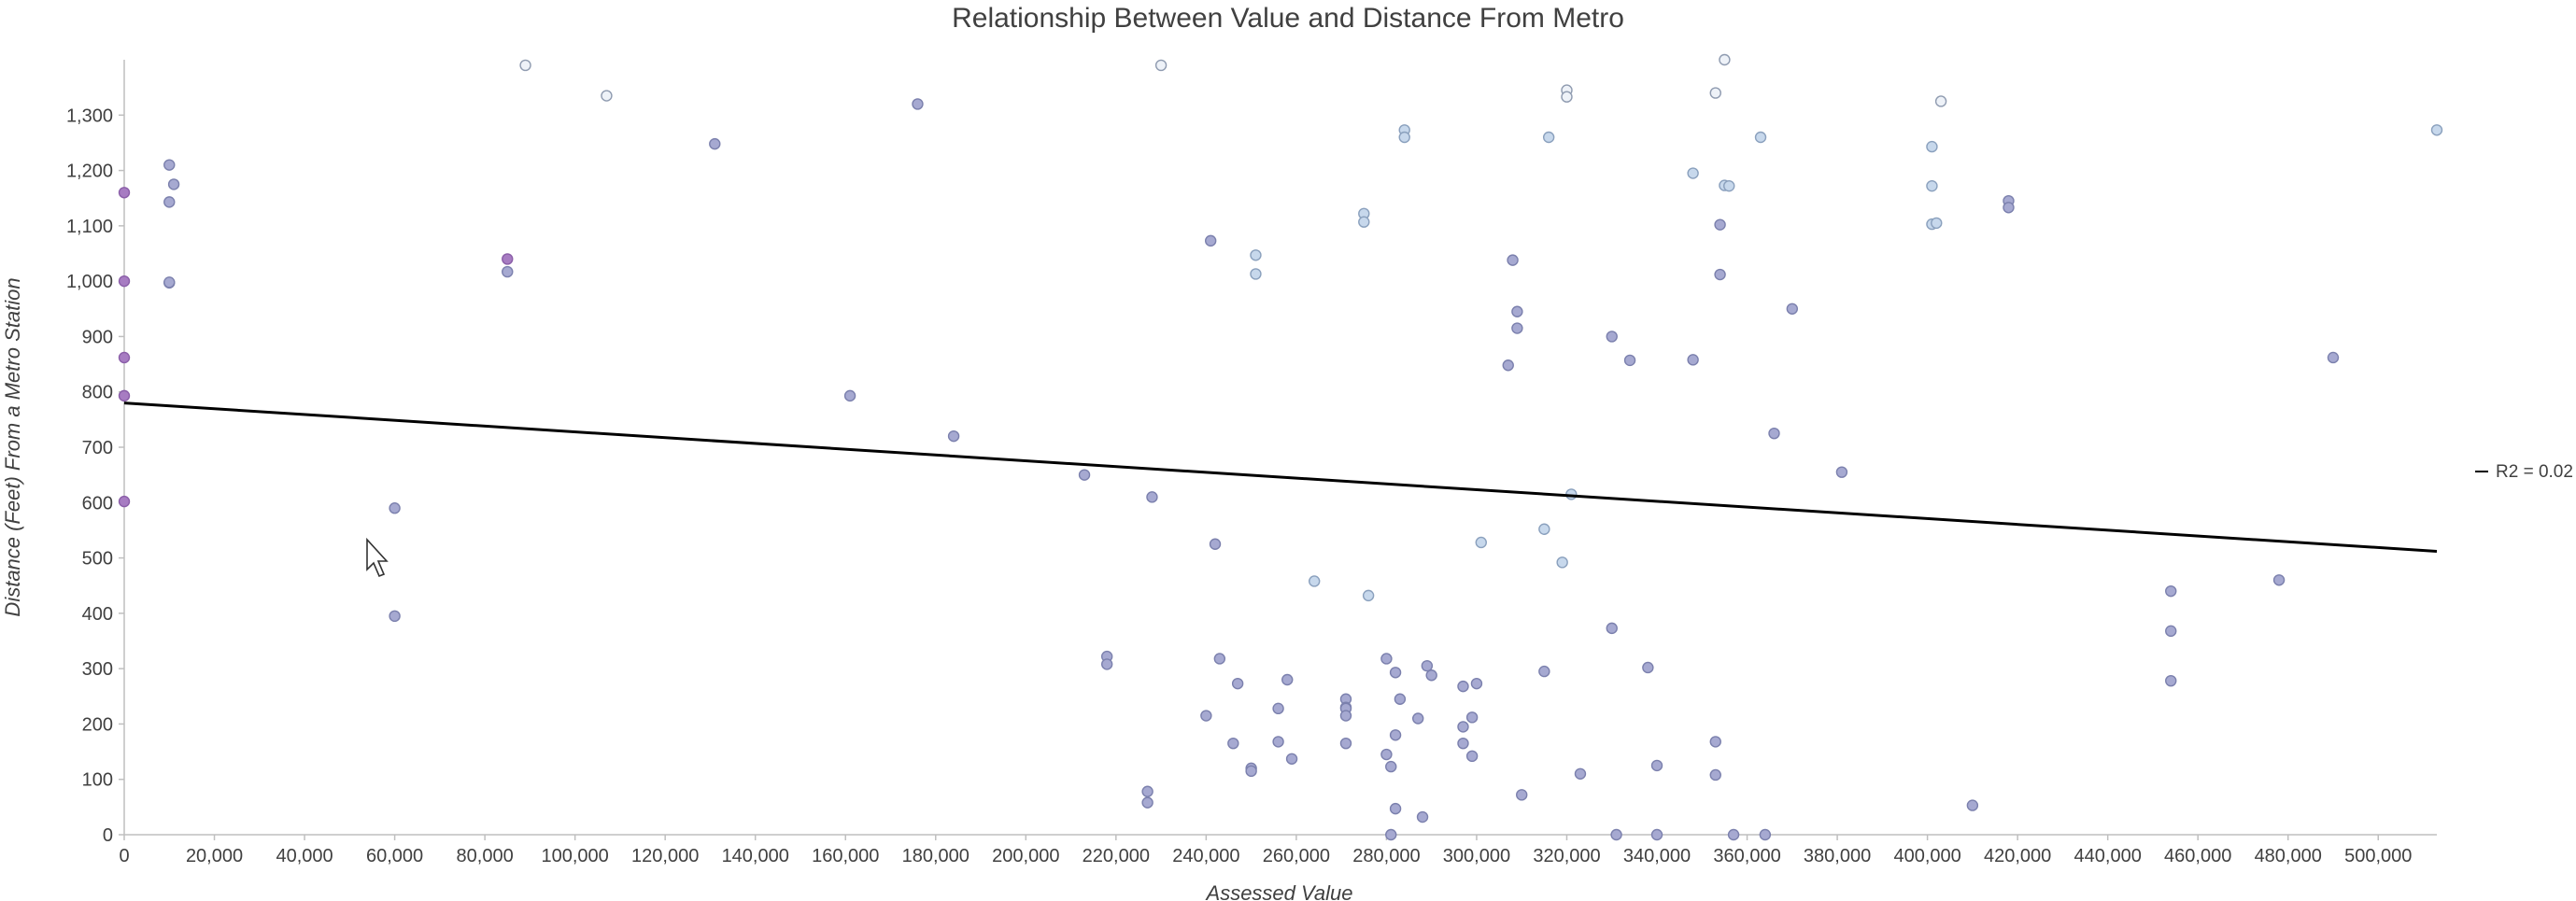  I want to click on y-tick-label: 800, so click(97, 393).